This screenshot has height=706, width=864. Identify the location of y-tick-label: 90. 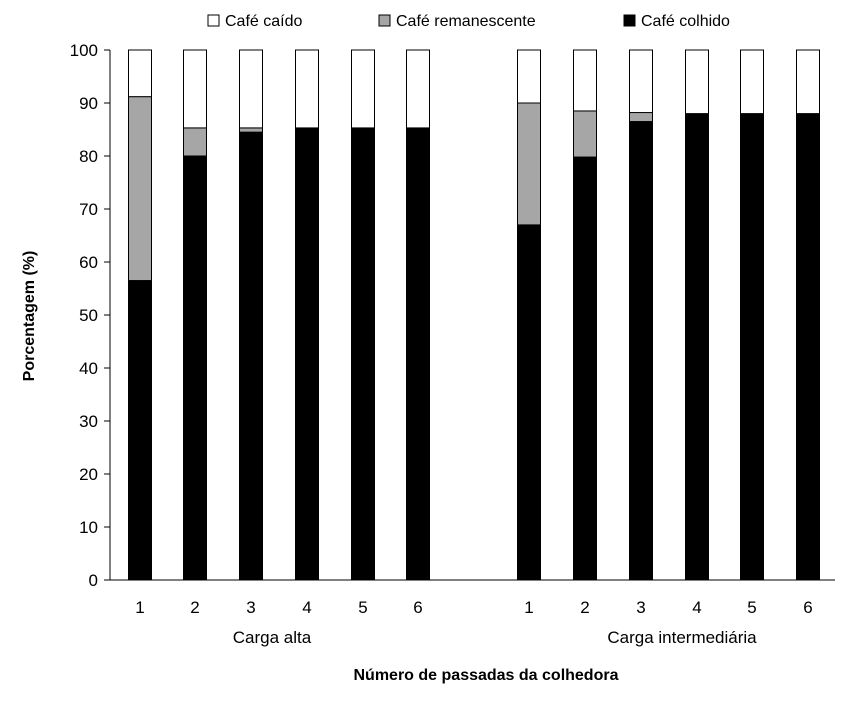
(88, 103).